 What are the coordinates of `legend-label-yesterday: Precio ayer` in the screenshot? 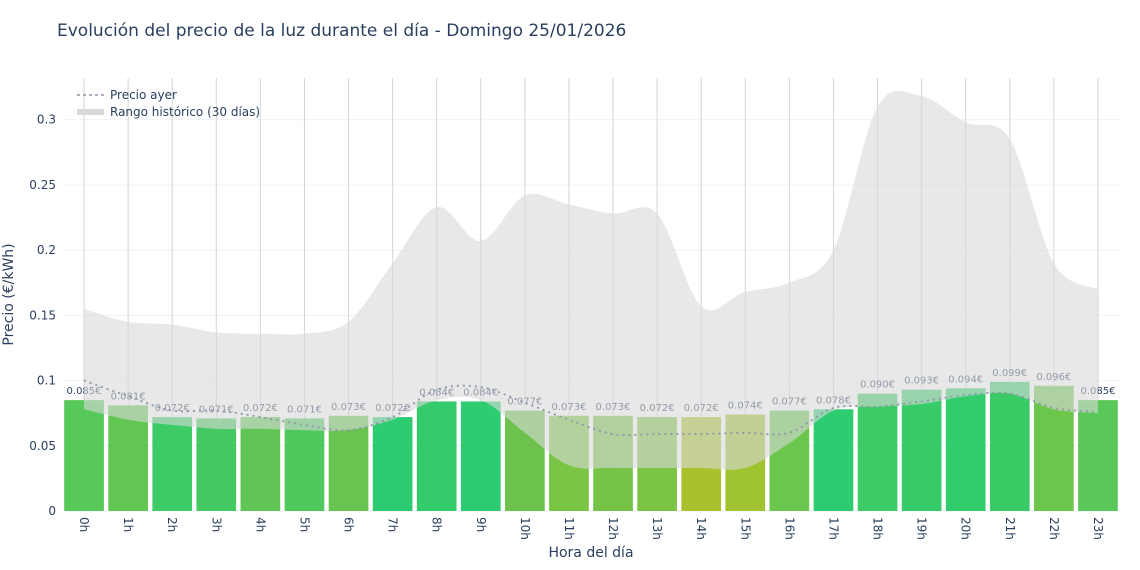 It's located at (143, 95).